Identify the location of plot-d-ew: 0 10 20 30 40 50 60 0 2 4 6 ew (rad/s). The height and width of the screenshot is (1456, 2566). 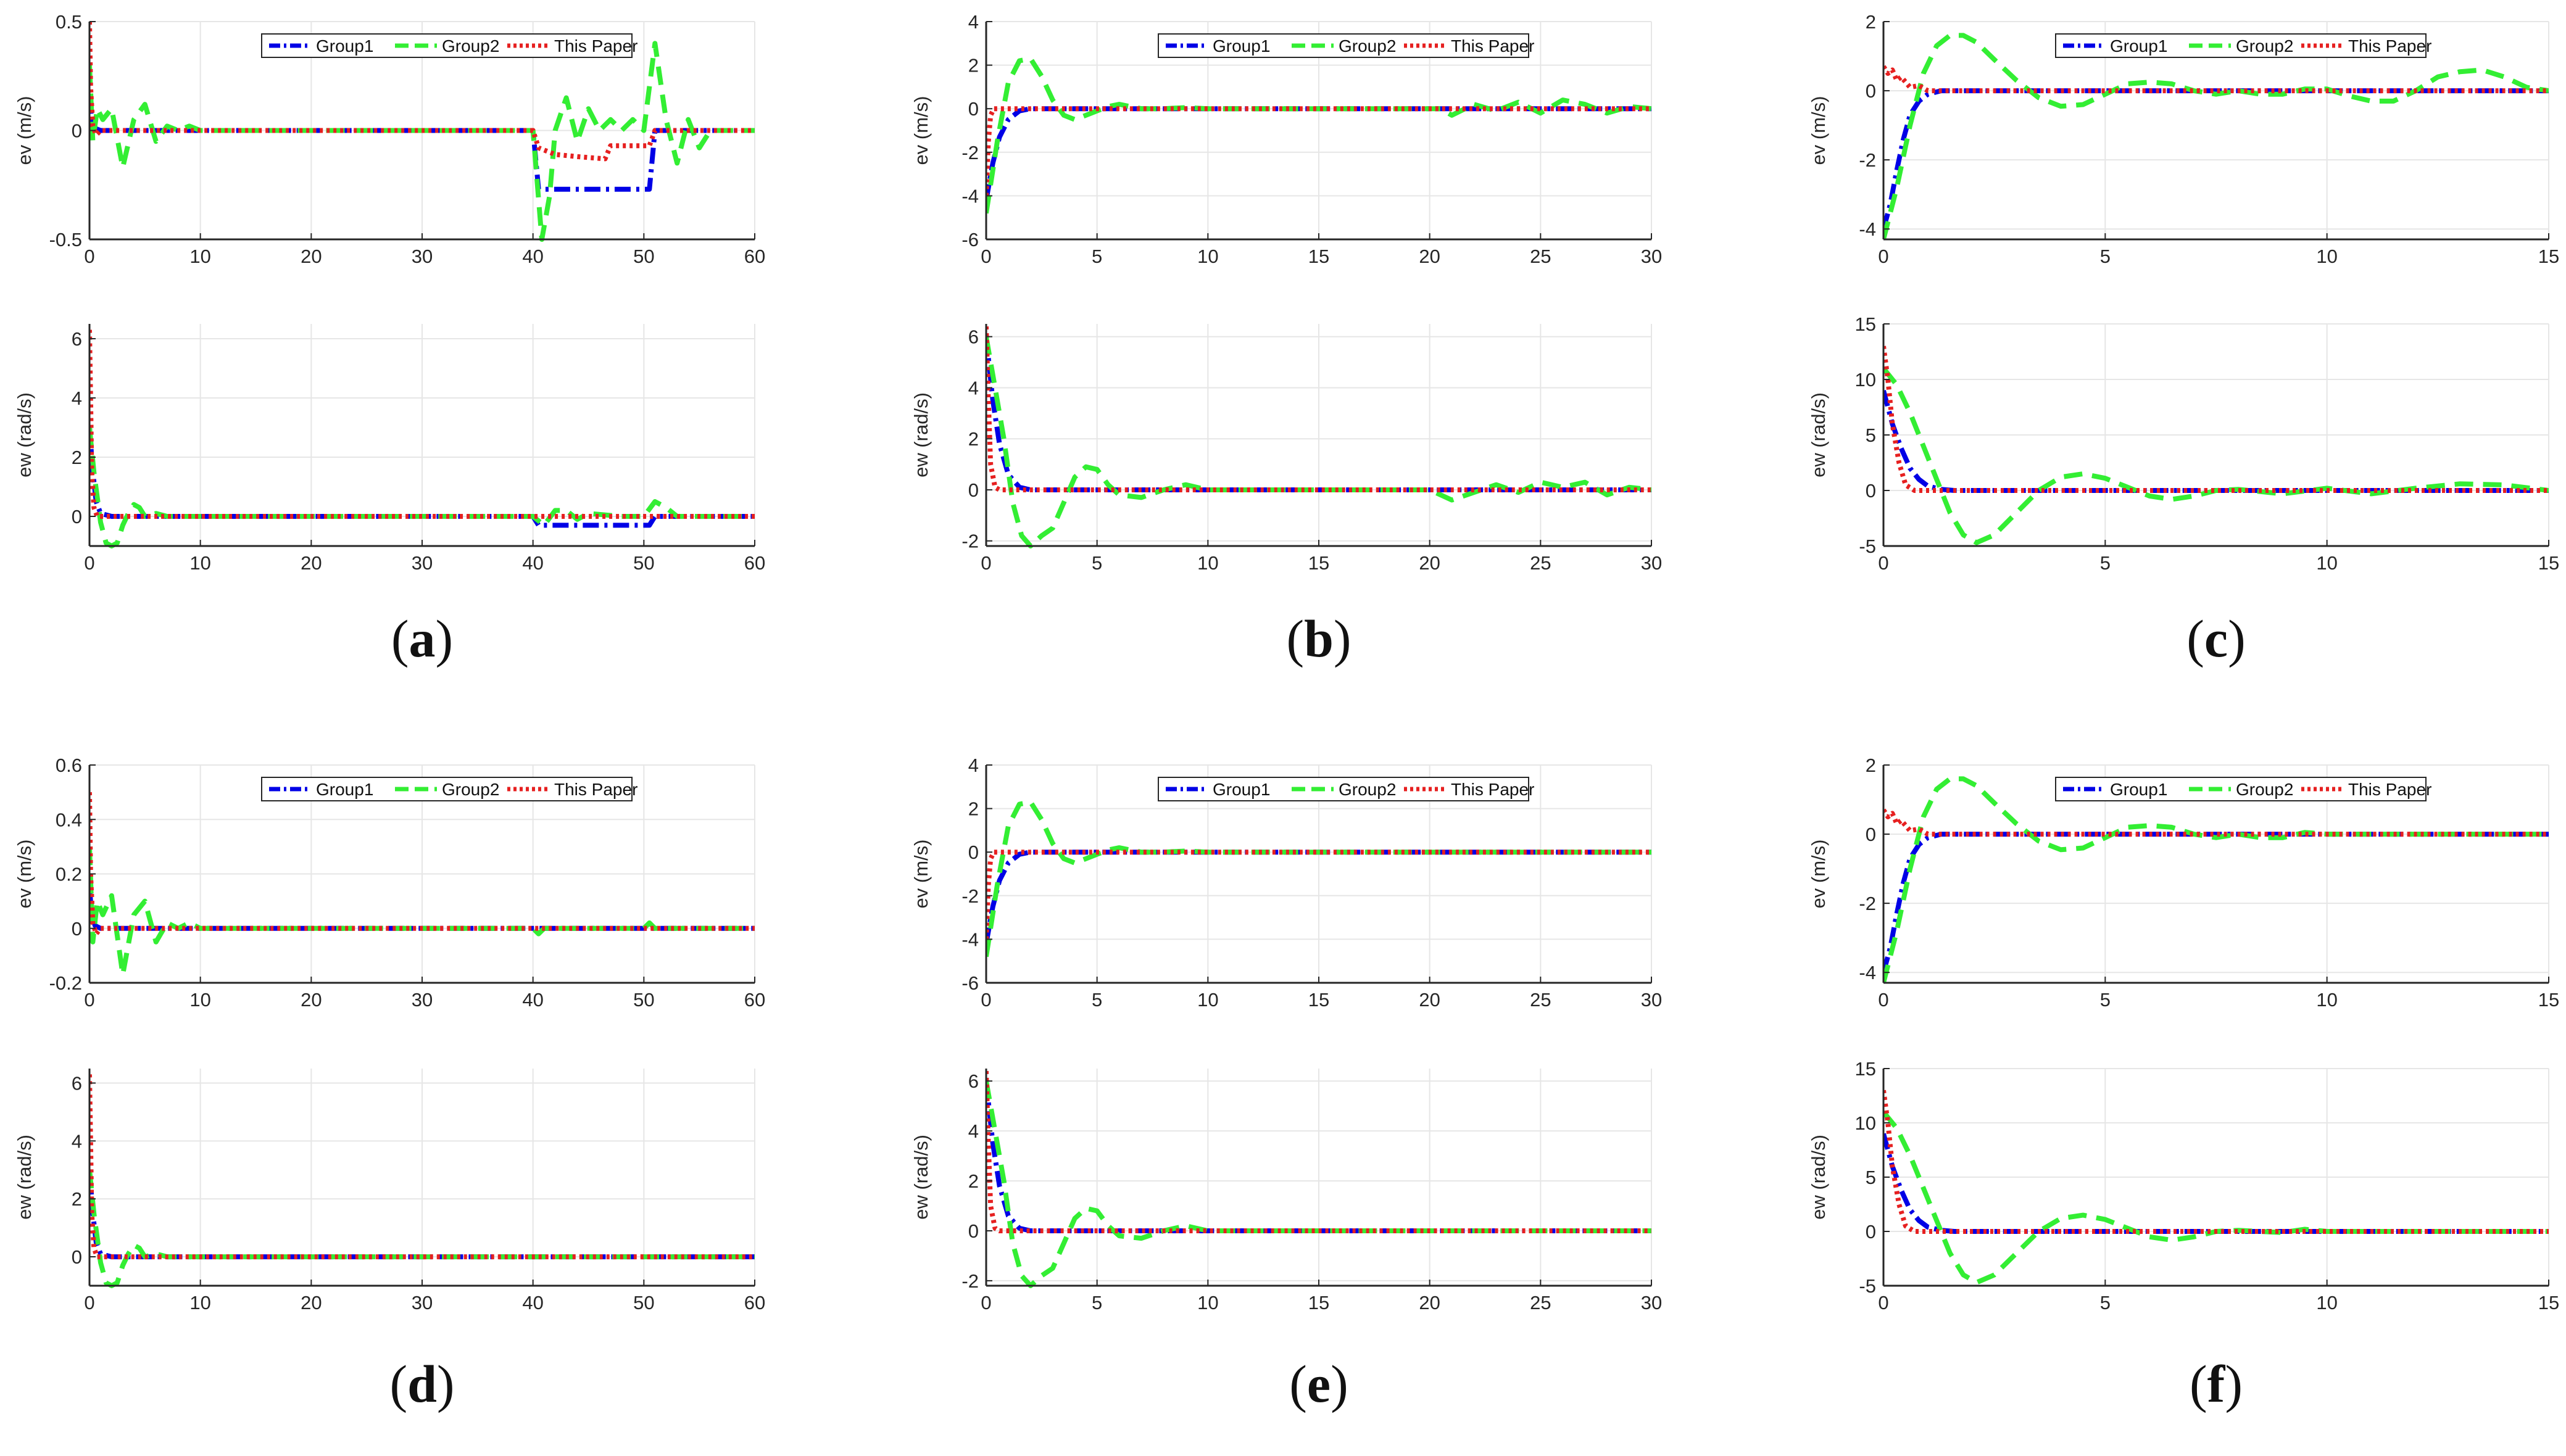
(389, 1191).